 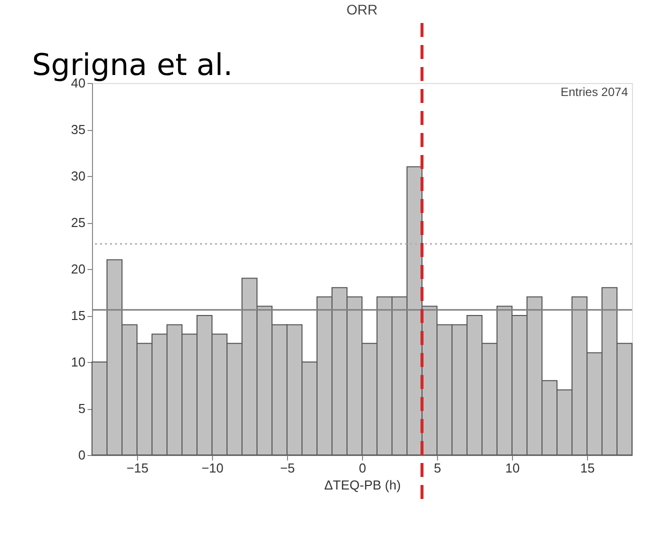 I want to click on y-tick-label: 25, so click(x=78, y=222).